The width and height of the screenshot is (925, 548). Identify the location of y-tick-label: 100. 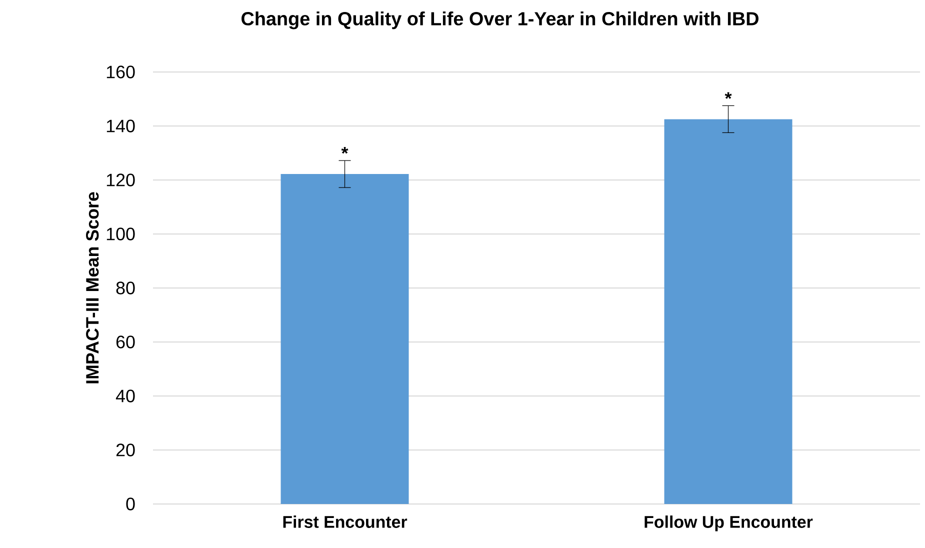
(120, 234).